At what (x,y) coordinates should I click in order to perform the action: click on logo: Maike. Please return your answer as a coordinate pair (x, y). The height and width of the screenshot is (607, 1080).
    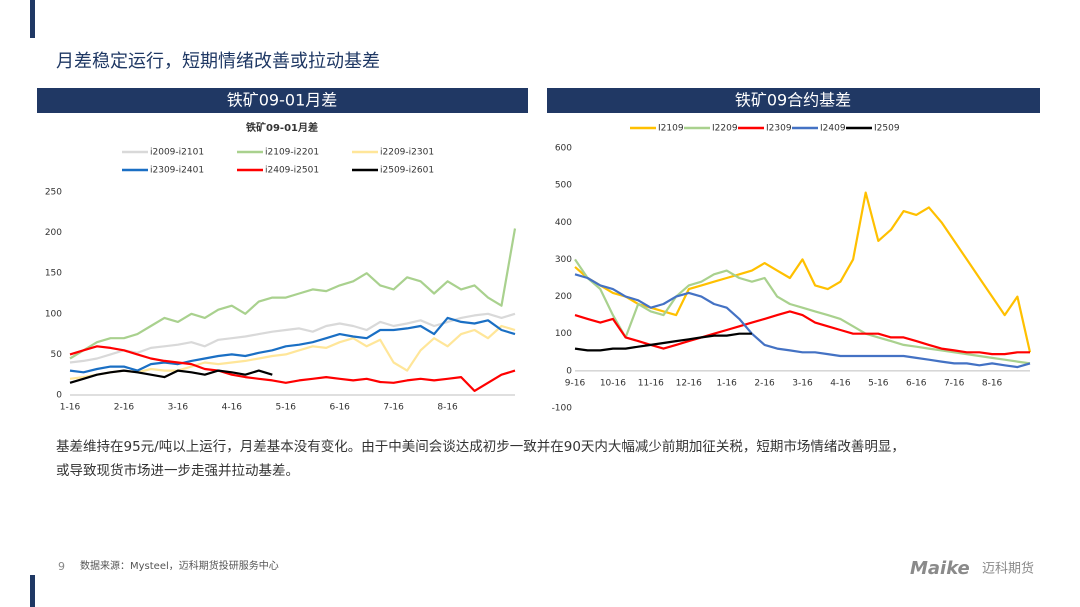
    Looking at the image, I should click on (940, 568).